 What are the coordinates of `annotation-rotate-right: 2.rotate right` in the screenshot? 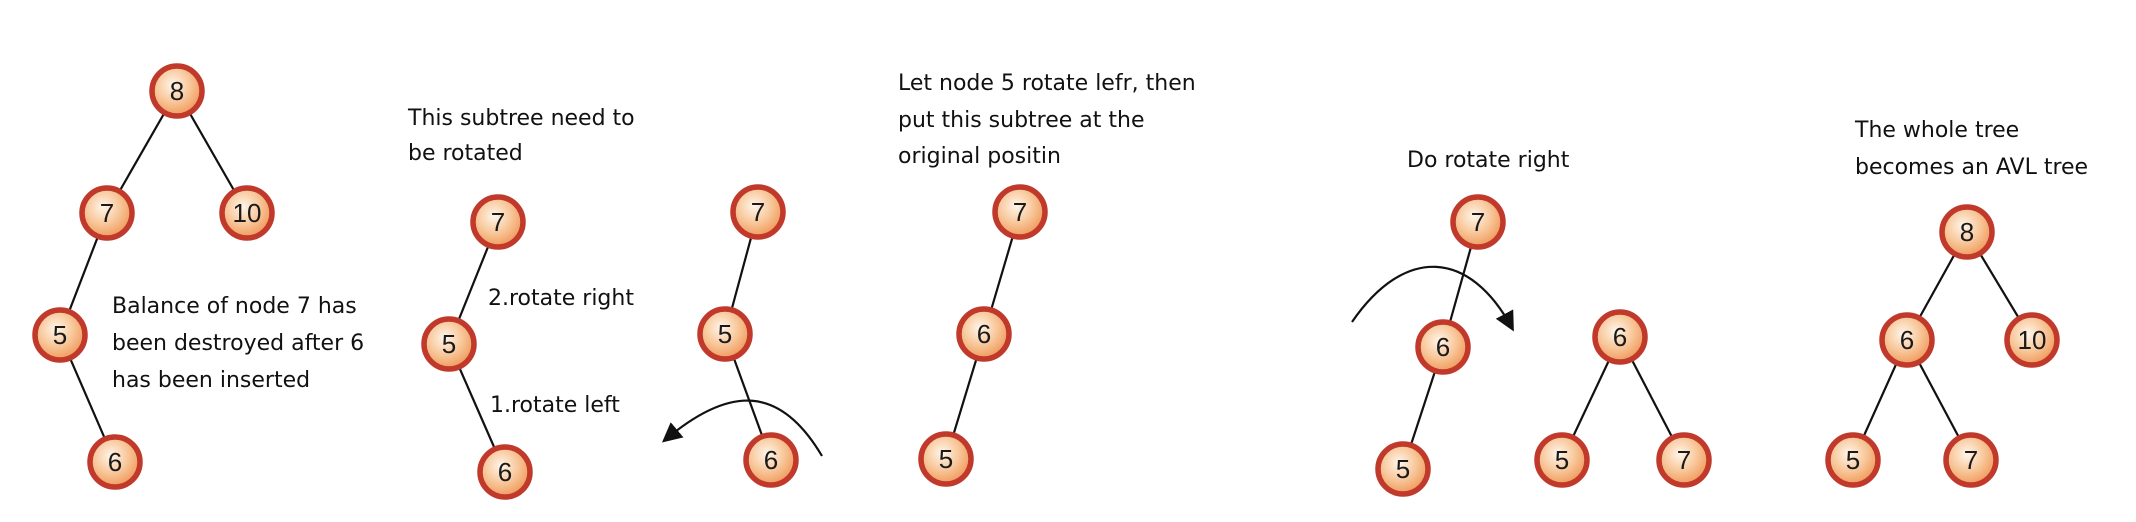 It's located at (561, 298).